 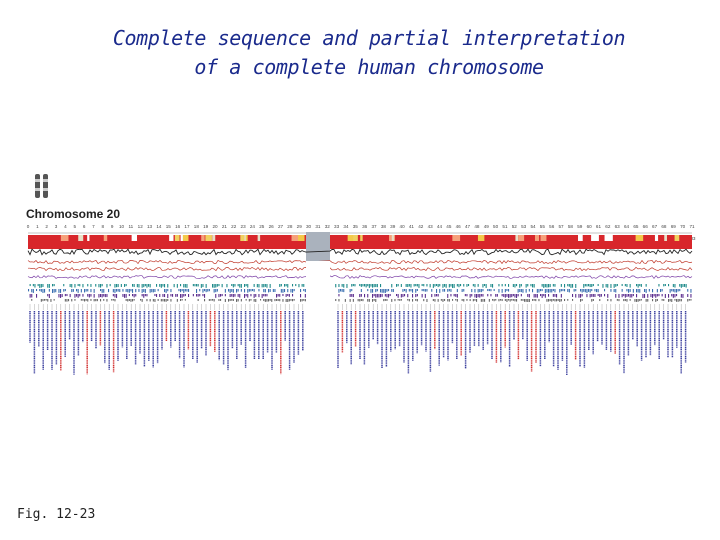 I want to click on ruler-tick-label: 0, so click(x=28, y=226).